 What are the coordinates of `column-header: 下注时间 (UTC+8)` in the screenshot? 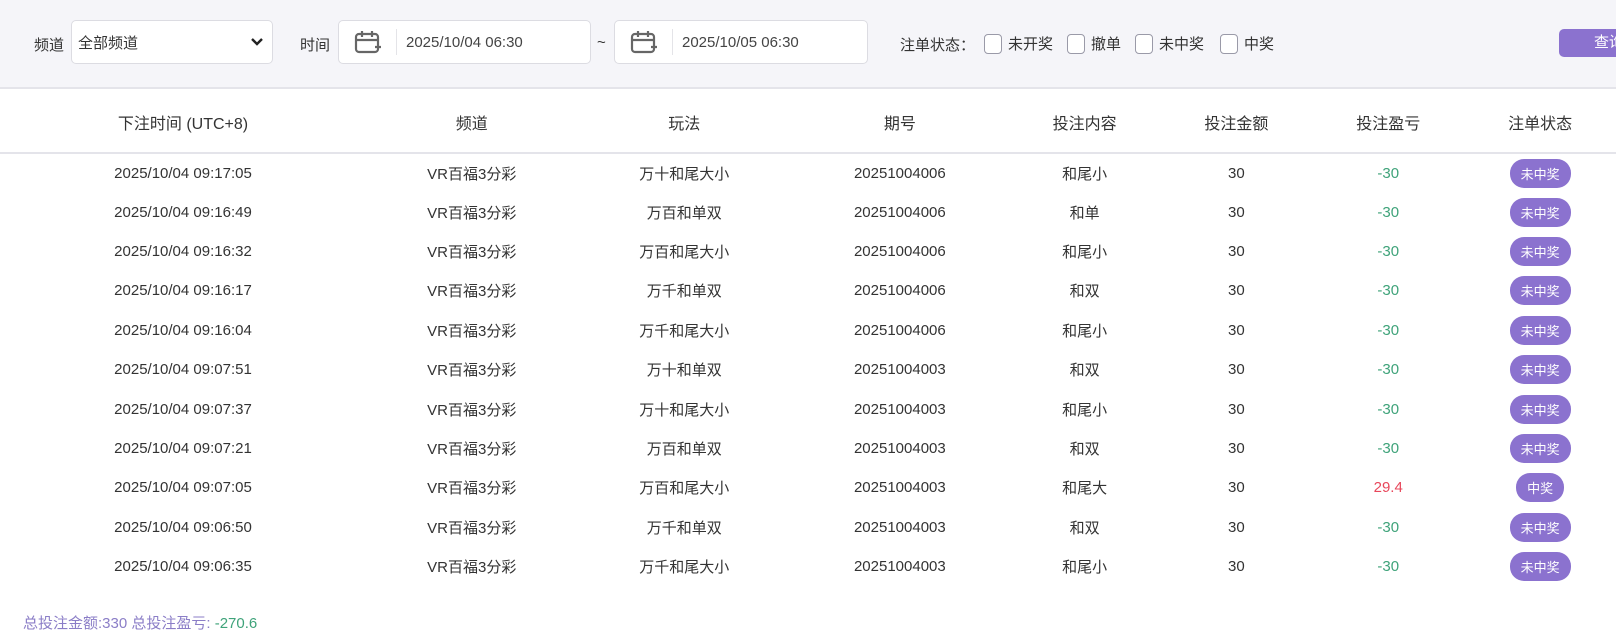 It's located at (183, 122).